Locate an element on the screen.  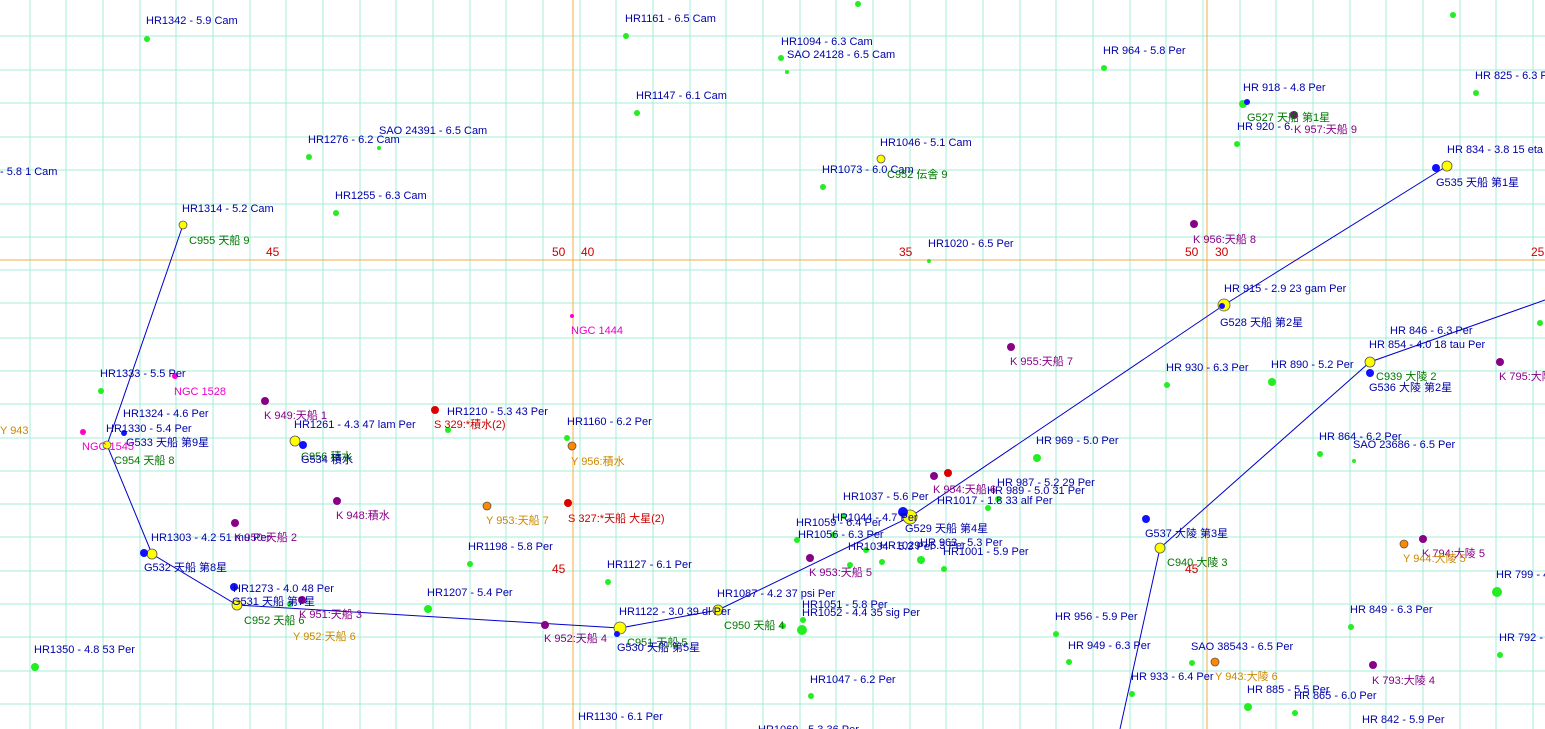
star-label: NGC 1545 is located at coordinates (108, 447).